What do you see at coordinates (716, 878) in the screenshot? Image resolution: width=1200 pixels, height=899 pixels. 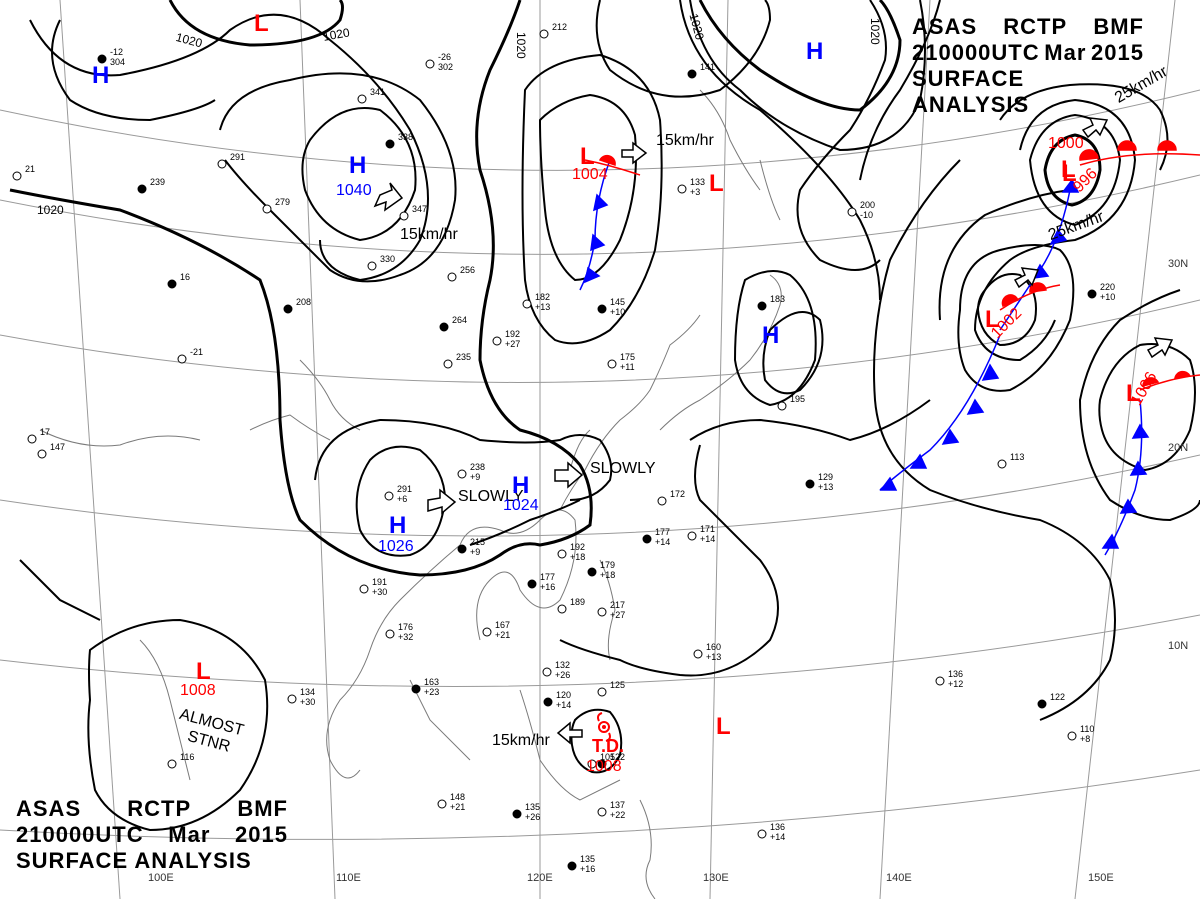 I see `longitude-label: 130E` at bounding box center [716, 878].